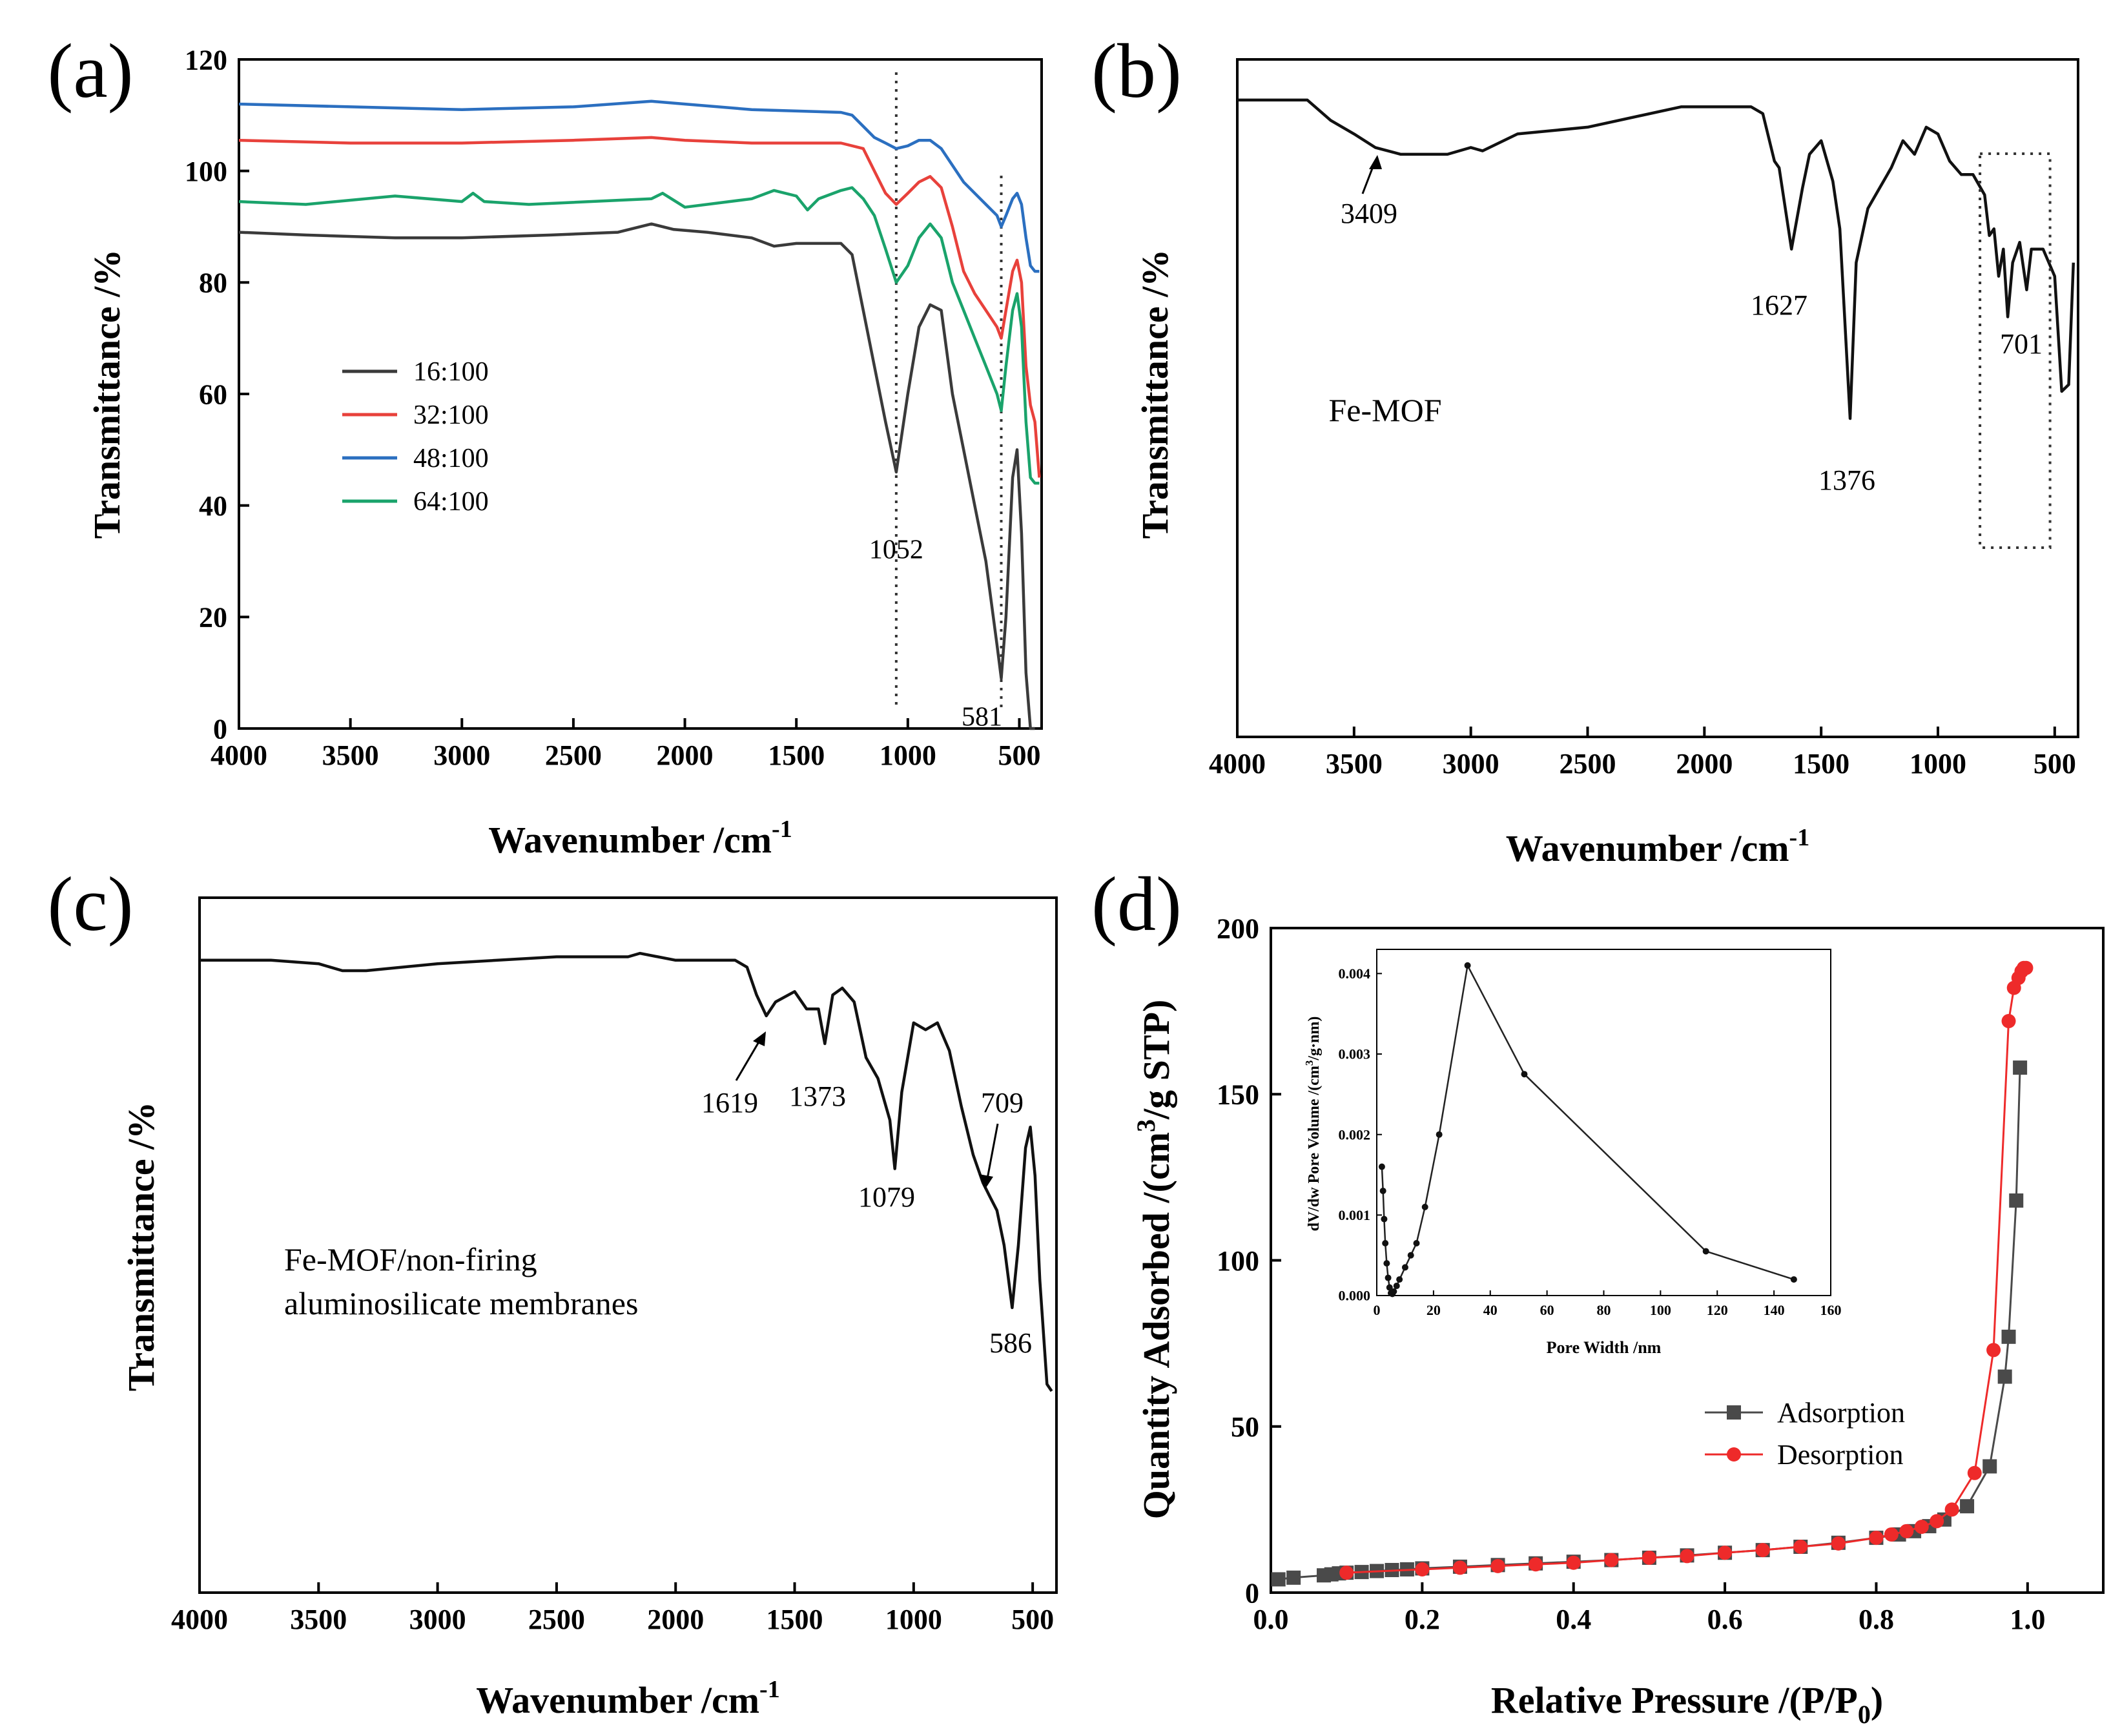 The width and height of the screenshot is (2111, 1736). I want to click on y-tick-label: 50, so click(1245, 1427).